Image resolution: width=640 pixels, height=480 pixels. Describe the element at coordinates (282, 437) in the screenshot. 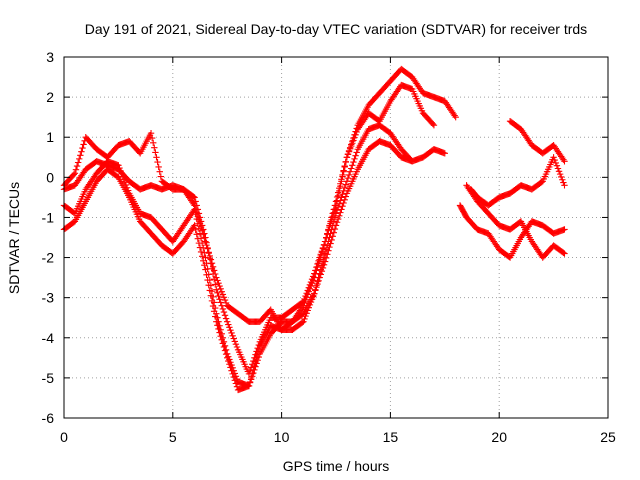

I see `x-tick-label: 10` at that location.